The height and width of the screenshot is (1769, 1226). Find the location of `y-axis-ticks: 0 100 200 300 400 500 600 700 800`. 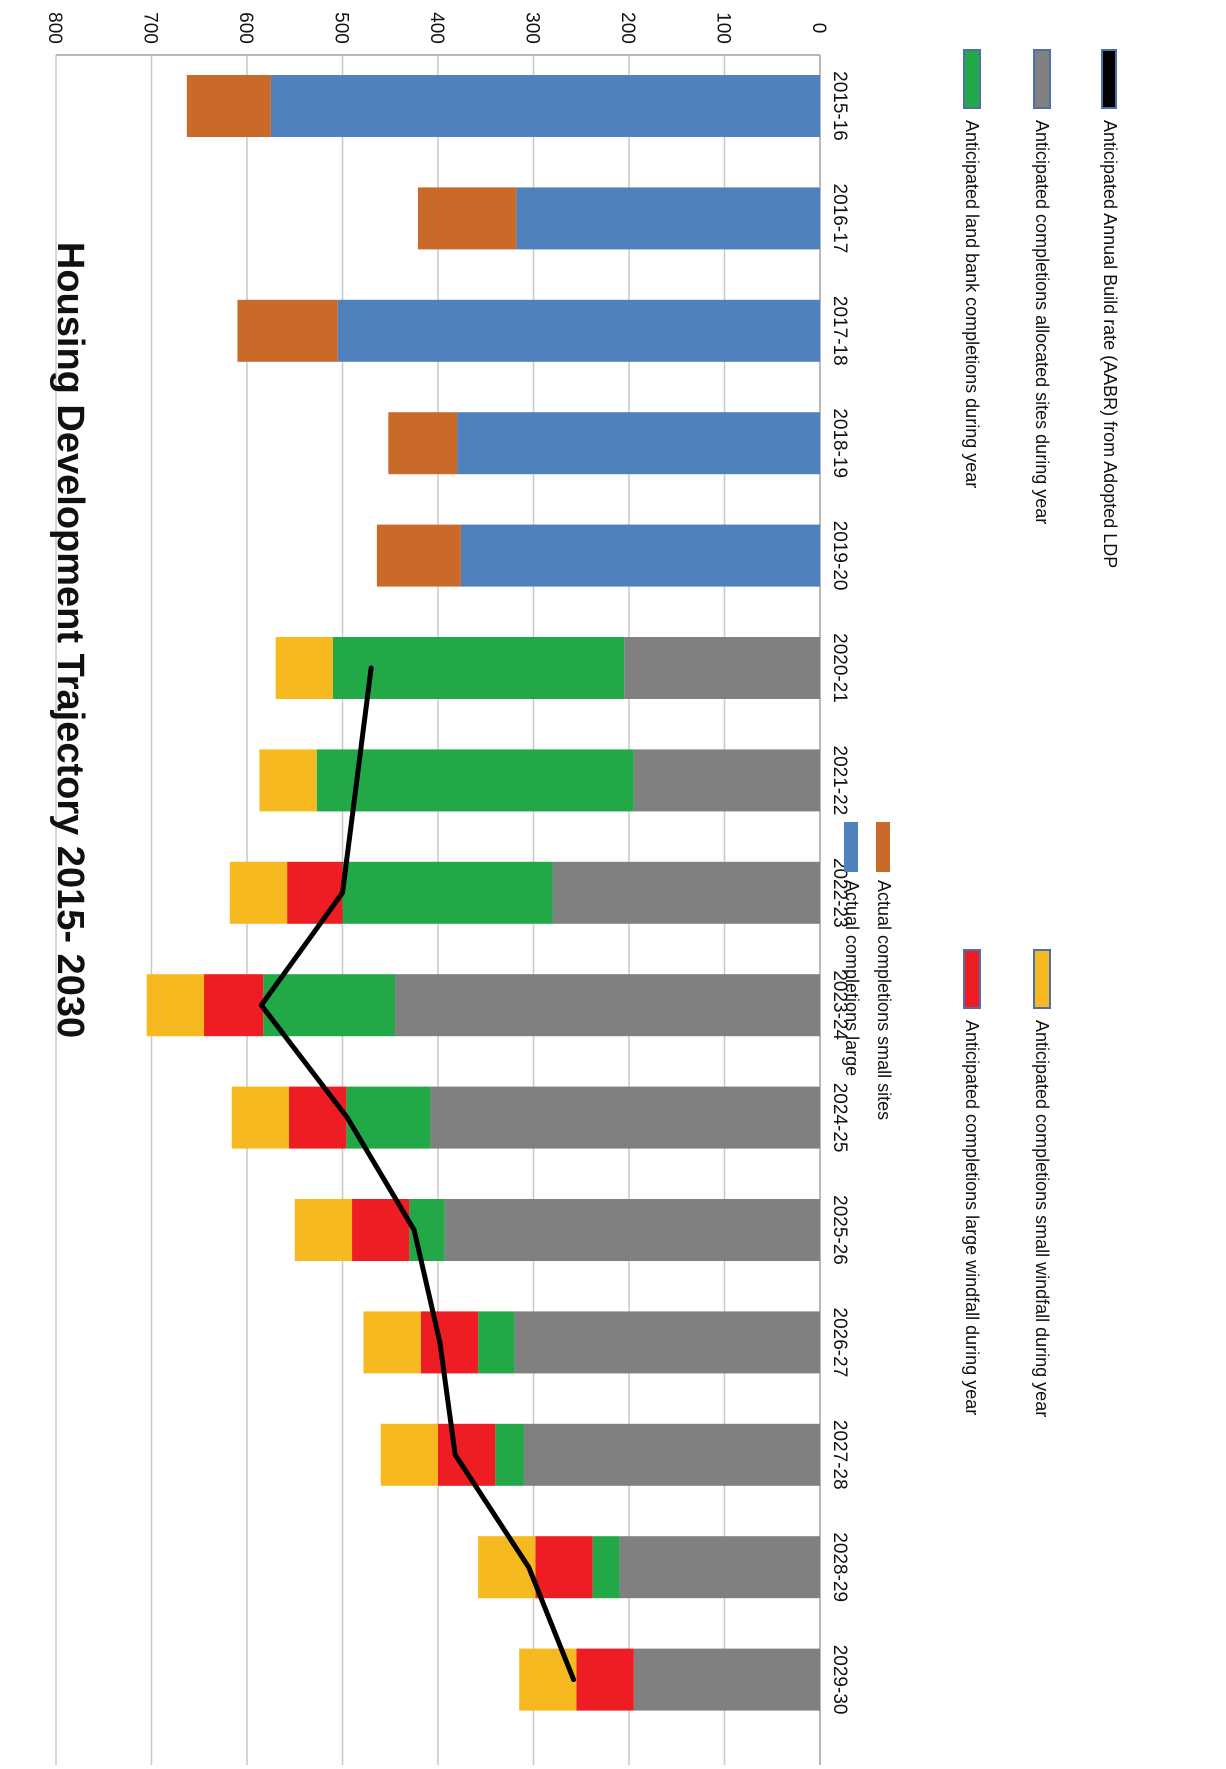

y-axis-ticks: 0 100 200 300 400 500 600 700 800 is located at coordinates (436, 28).